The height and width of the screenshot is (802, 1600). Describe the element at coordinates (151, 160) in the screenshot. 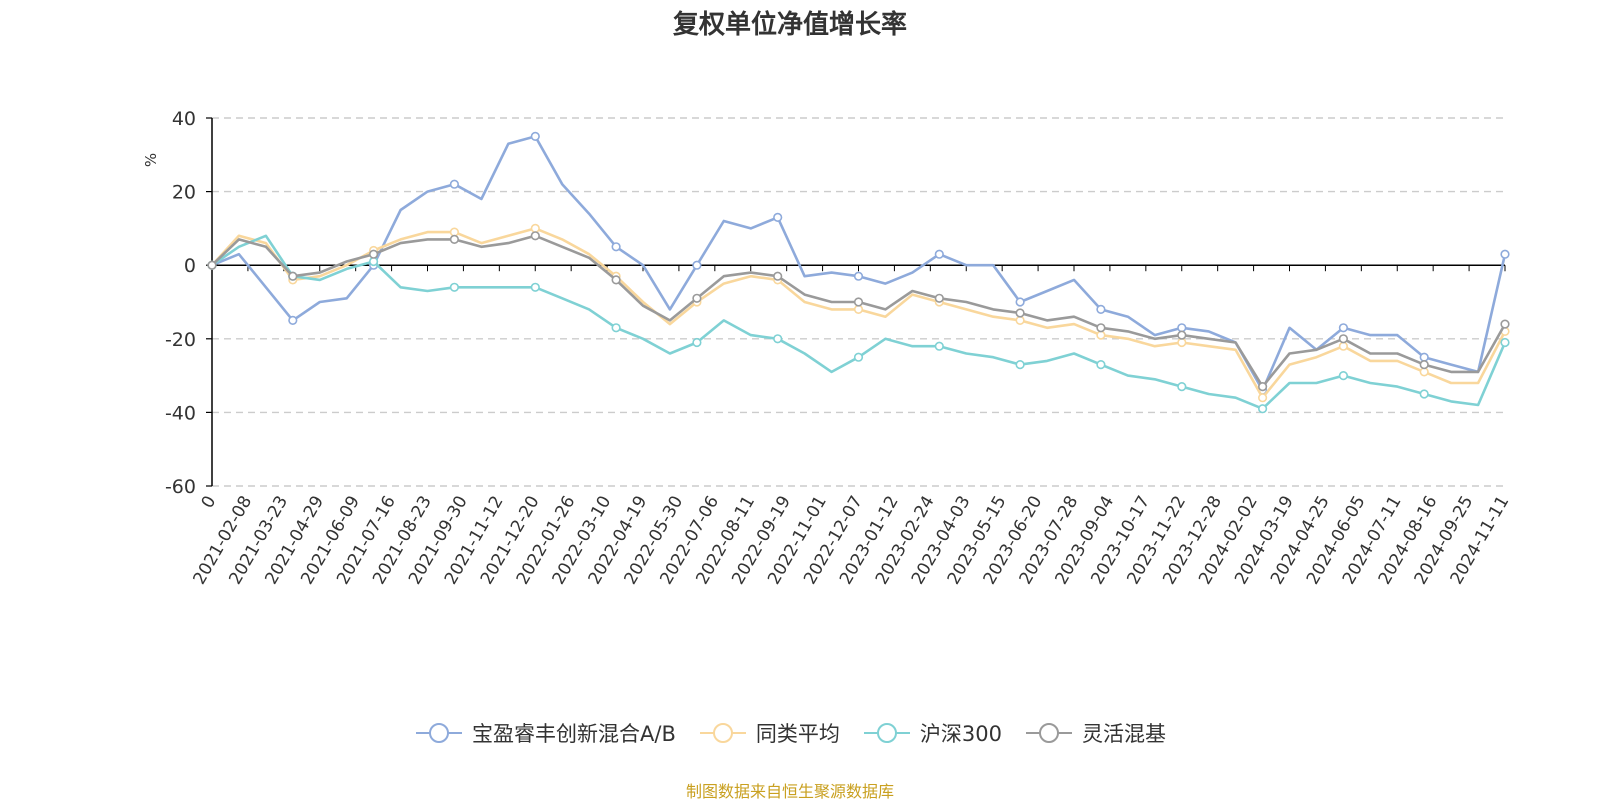

I see `y-axis-unit-label: %` at that location.